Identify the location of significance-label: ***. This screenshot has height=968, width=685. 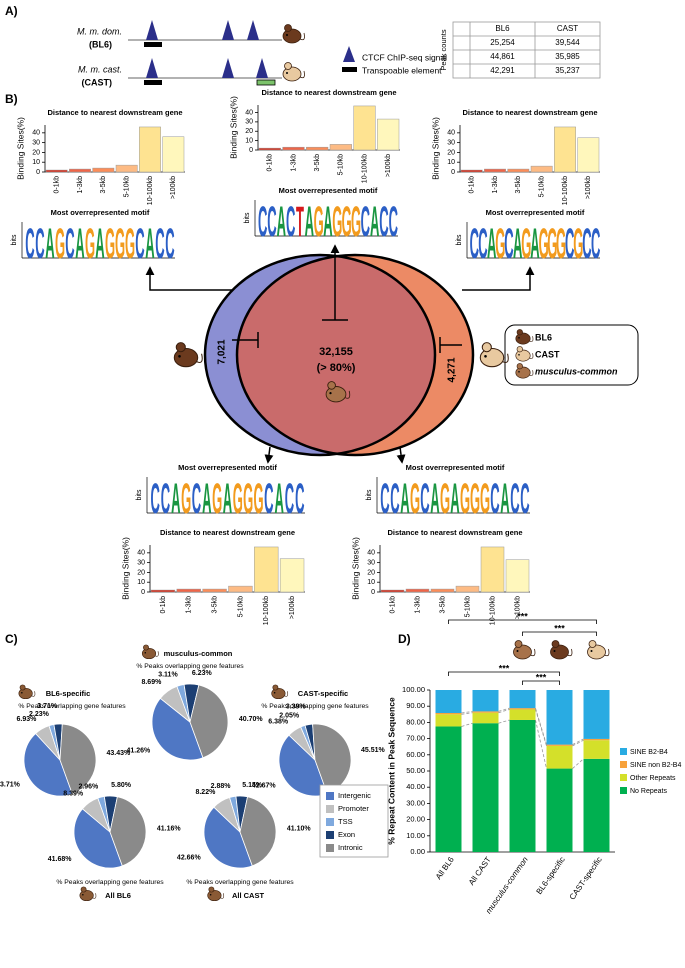
(504, 668).